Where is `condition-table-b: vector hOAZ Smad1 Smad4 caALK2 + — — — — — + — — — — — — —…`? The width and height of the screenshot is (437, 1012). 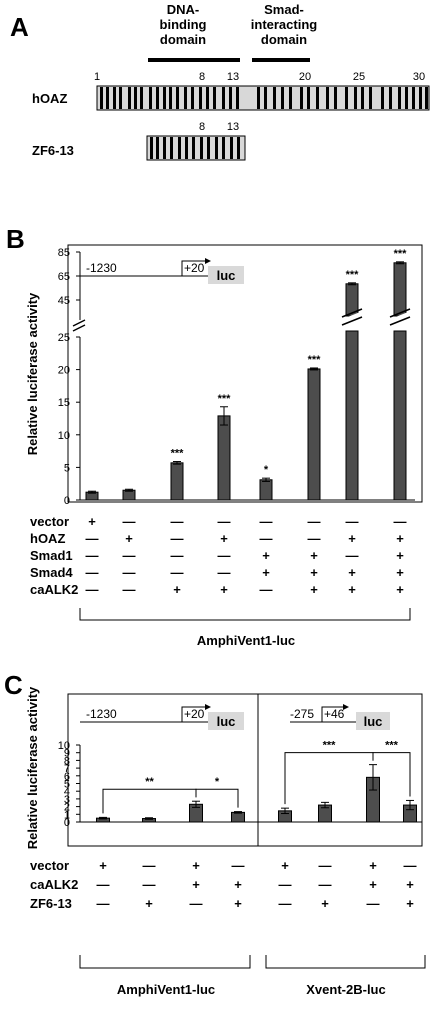 condition-table-b: vector hOAZ Smad1 Smad4 caALK2 + — — — — — + — — — — — — —… is located at coordinates (218, 555).